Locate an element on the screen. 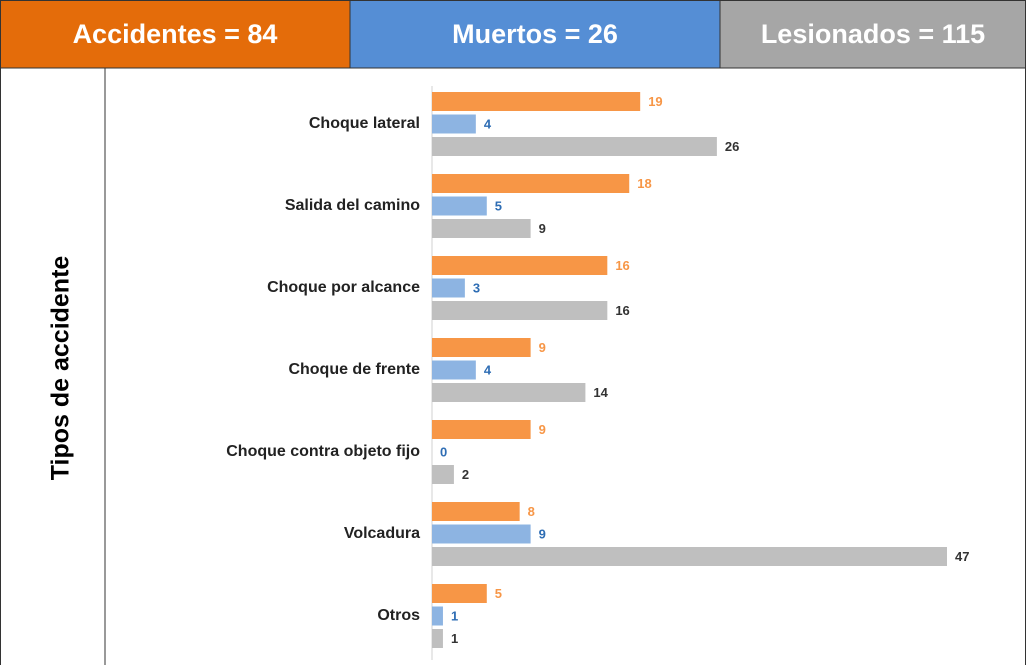 The width and height of the screenshot is (1026, 665). data-label: 47 is located at coordinates (962, 556).